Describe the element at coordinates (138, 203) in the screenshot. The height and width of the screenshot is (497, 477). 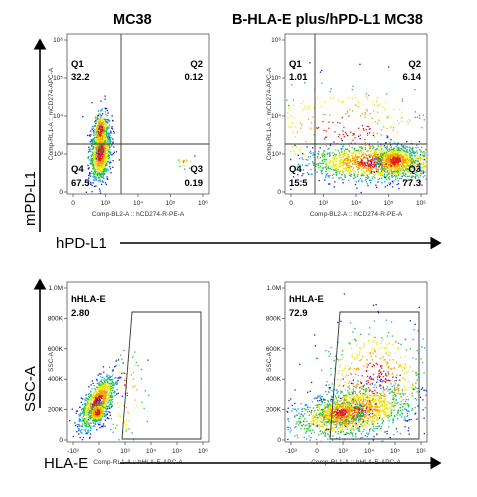
I see `x-tick-label: 10⁴` at that location.